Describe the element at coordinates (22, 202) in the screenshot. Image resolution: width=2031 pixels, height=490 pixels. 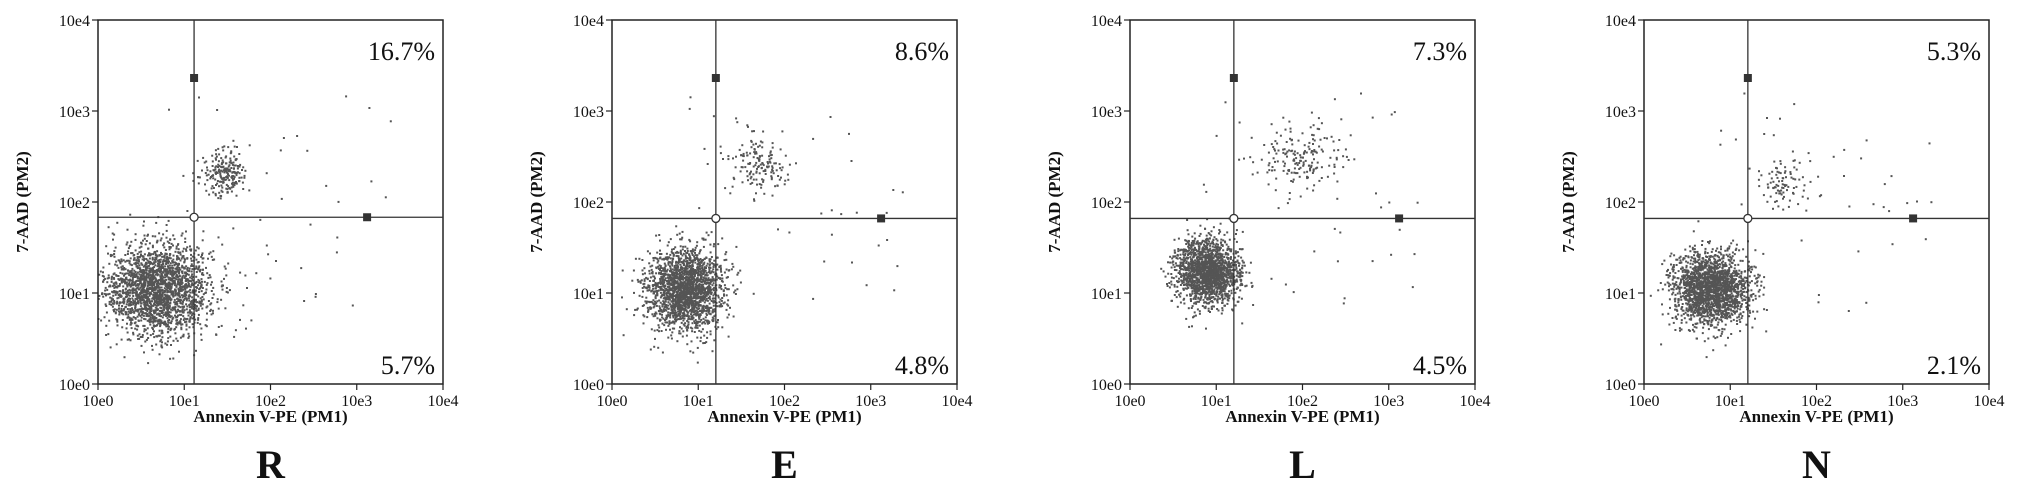
I see `y-axis-title: 7-AAD (PM2)` at that location.